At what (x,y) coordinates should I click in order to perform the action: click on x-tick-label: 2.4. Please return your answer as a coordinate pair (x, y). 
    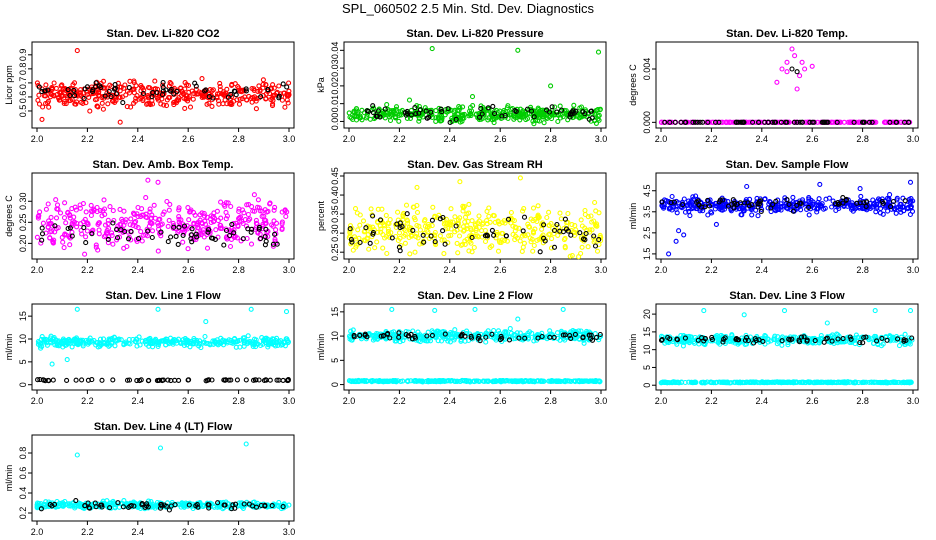
    Looking at the image, I should click on (138, 270).